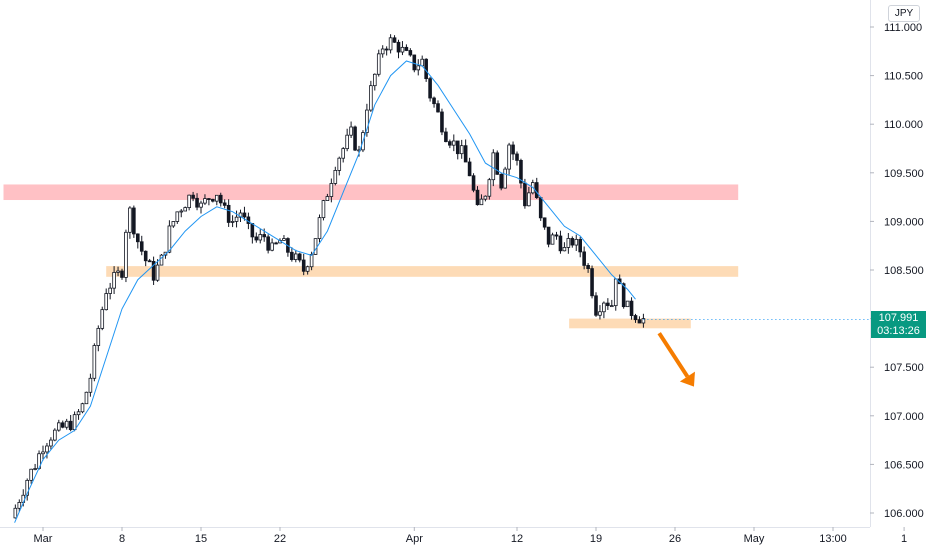 This screenshot has height=550, width=932. Describe the element at coordinates (904, 368) in the screenshot. I see `y-tick-label: 107.500` at that location.